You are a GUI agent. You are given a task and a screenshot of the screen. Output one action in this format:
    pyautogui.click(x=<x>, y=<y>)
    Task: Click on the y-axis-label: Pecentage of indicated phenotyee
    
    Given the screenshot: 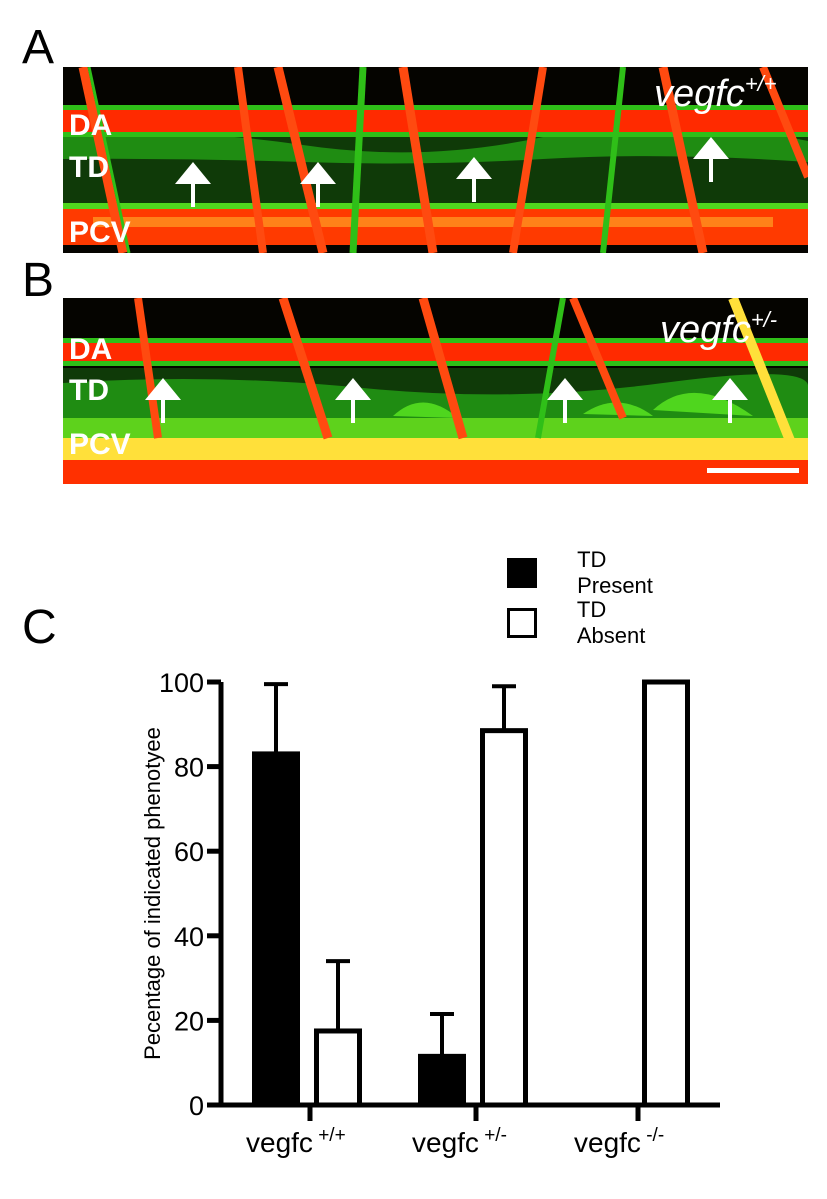 What is the action you would take?
    pyautogui.click(x=152, y=893)
    